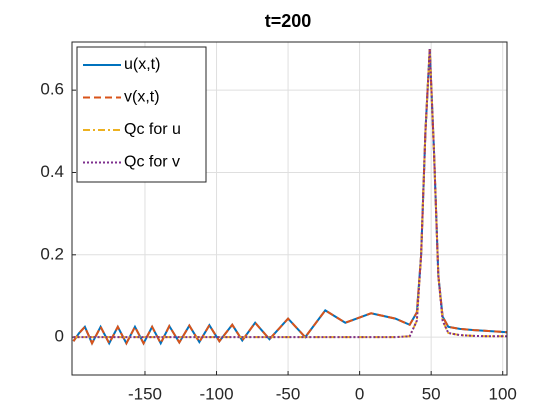 This screenshot has width=560, height=420. What do you see at coordinates (59, 336) in the screenshot?
I see `y-tick-label: 0` at bounding box center [59, 336].